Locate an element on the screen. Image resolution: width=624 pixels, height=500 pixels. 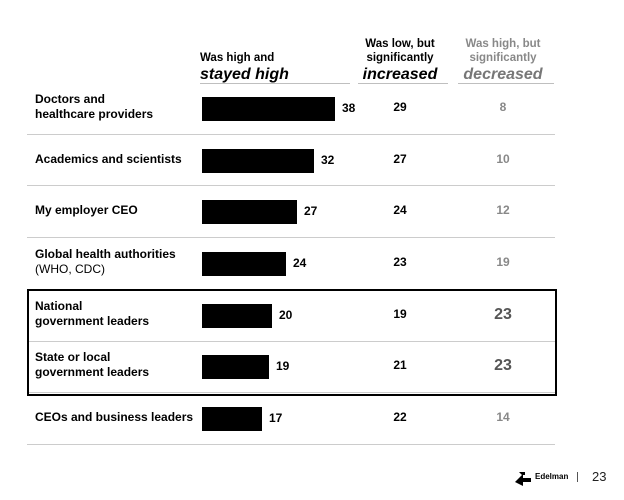
header-decreased: Was high, but significantly decreased is located at coordinates (503, 60).